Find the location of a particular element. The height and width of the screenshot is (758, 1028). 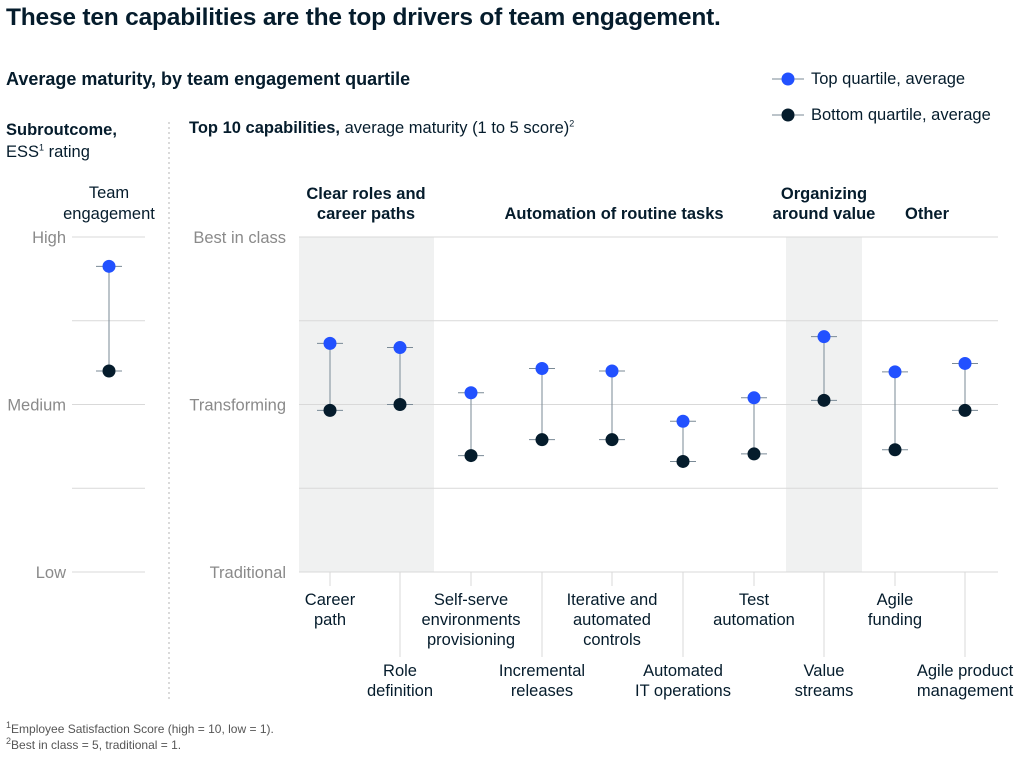

category-label: Iterative and is located at coordinates (612, 600).